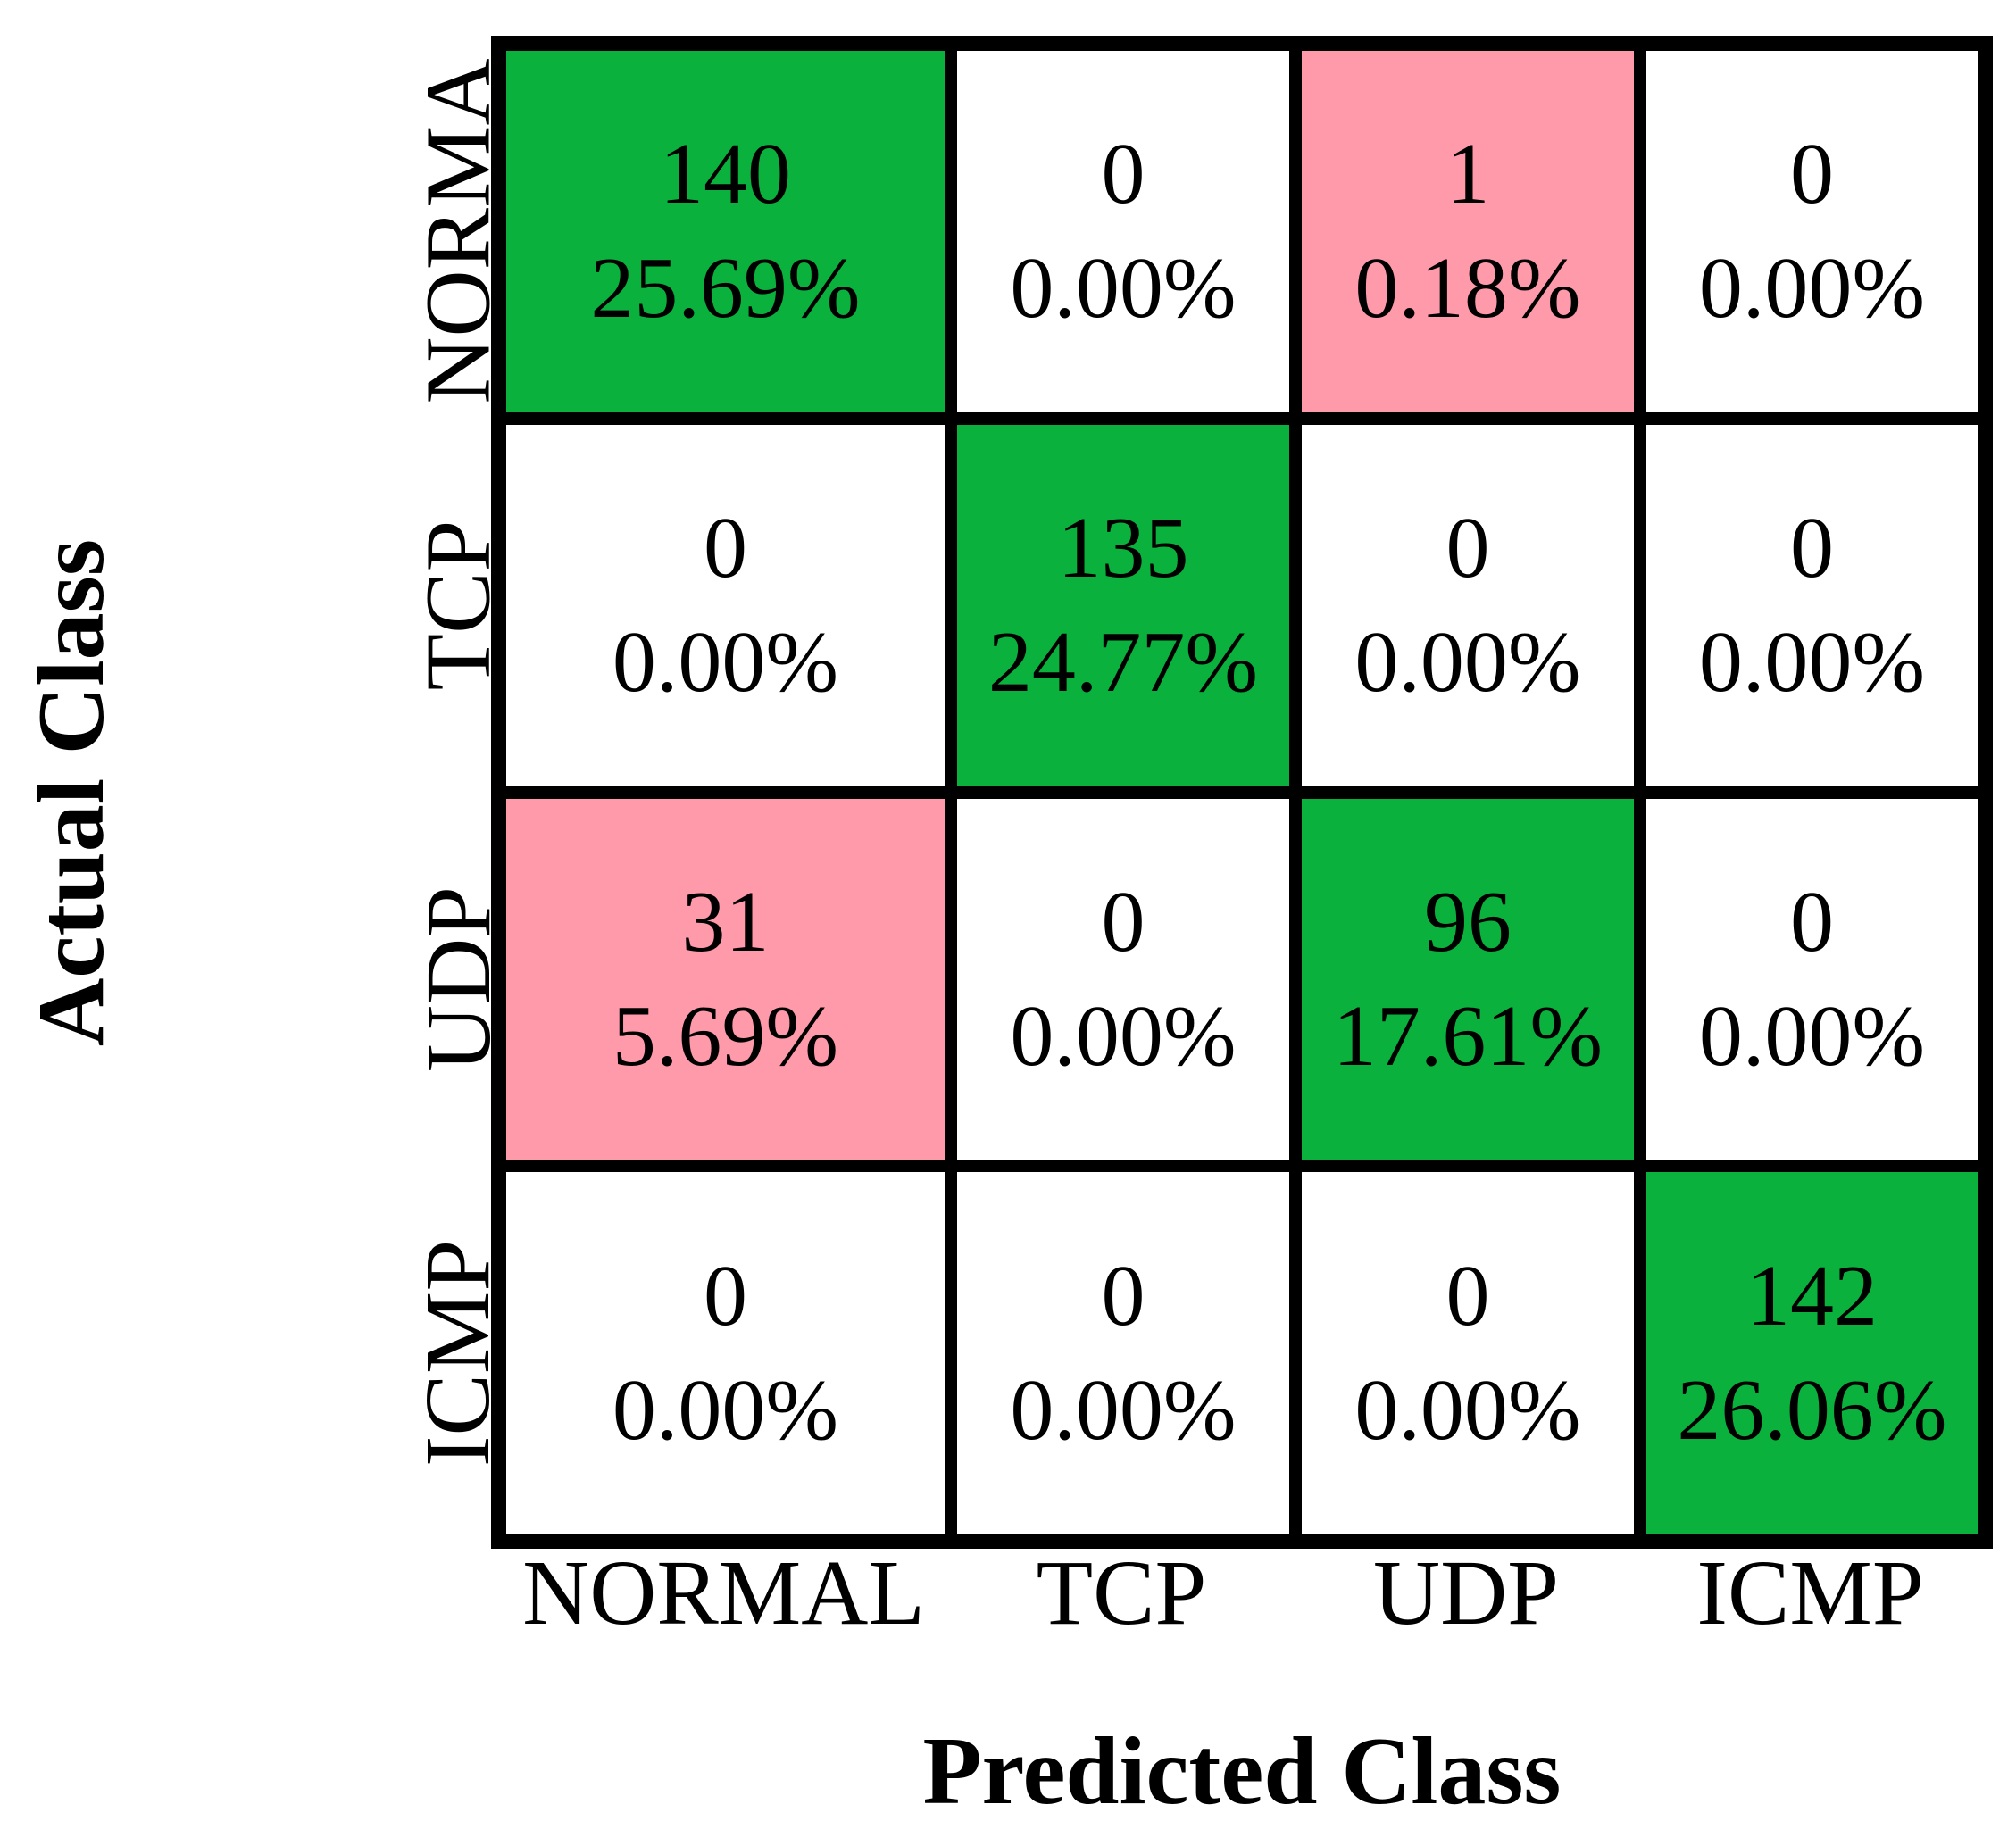 The height and width of the screenshot is (1821, 2016). Describe the element at coordinates (1121, 1593) in the screenshot. I see `col-label-tcp: TCP` at that location.